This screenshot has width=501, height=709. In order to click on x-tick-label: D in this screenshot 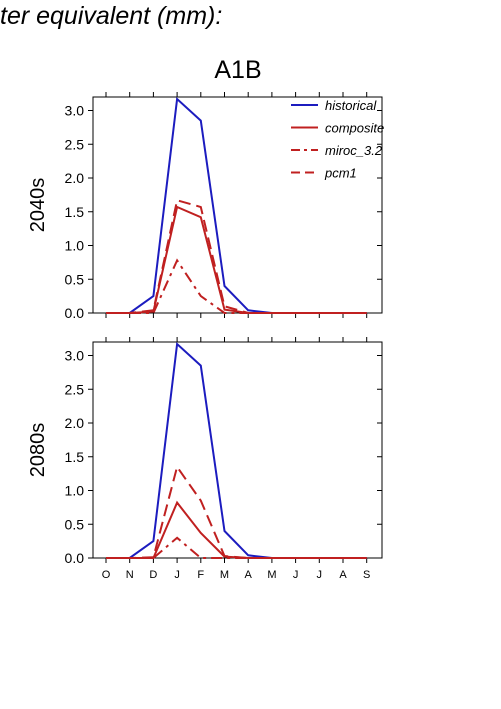, I will do `click(153, 575)`.